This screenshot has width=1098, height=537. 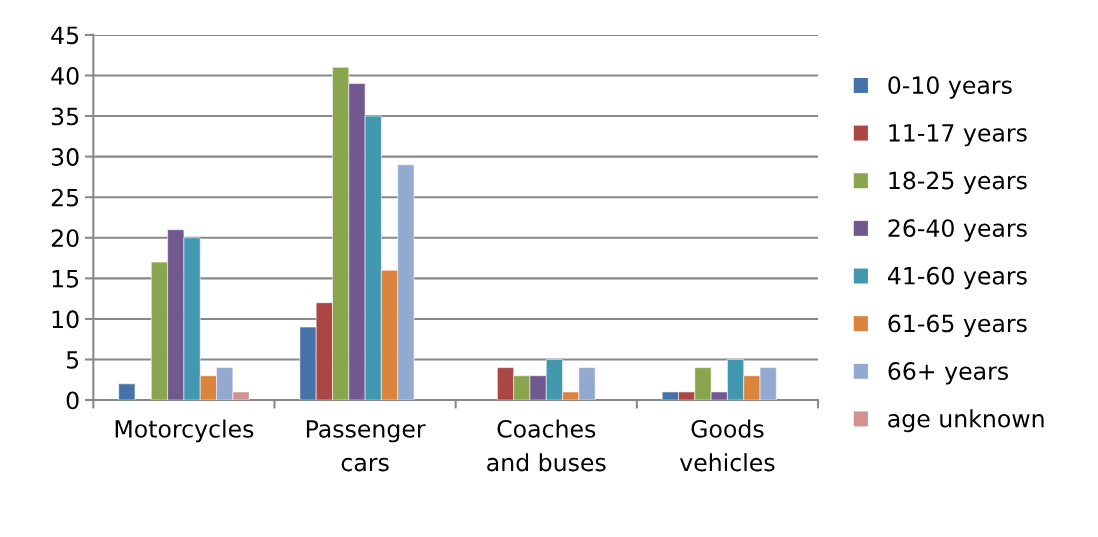 What do you see at coordinates (957, 278) in the screenshot?
I see `legend-label: 41-60 years` at bounding box center [957, 278].